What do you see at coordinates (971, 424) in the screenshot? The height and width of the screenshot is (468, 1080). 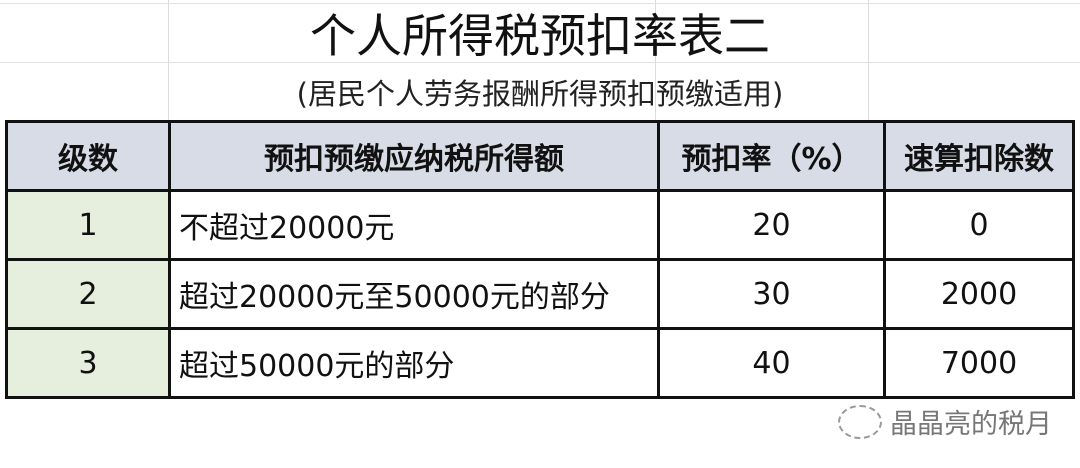 I see `watermark-text: 晶晶亮的税月` at bounding box center [971, 424].